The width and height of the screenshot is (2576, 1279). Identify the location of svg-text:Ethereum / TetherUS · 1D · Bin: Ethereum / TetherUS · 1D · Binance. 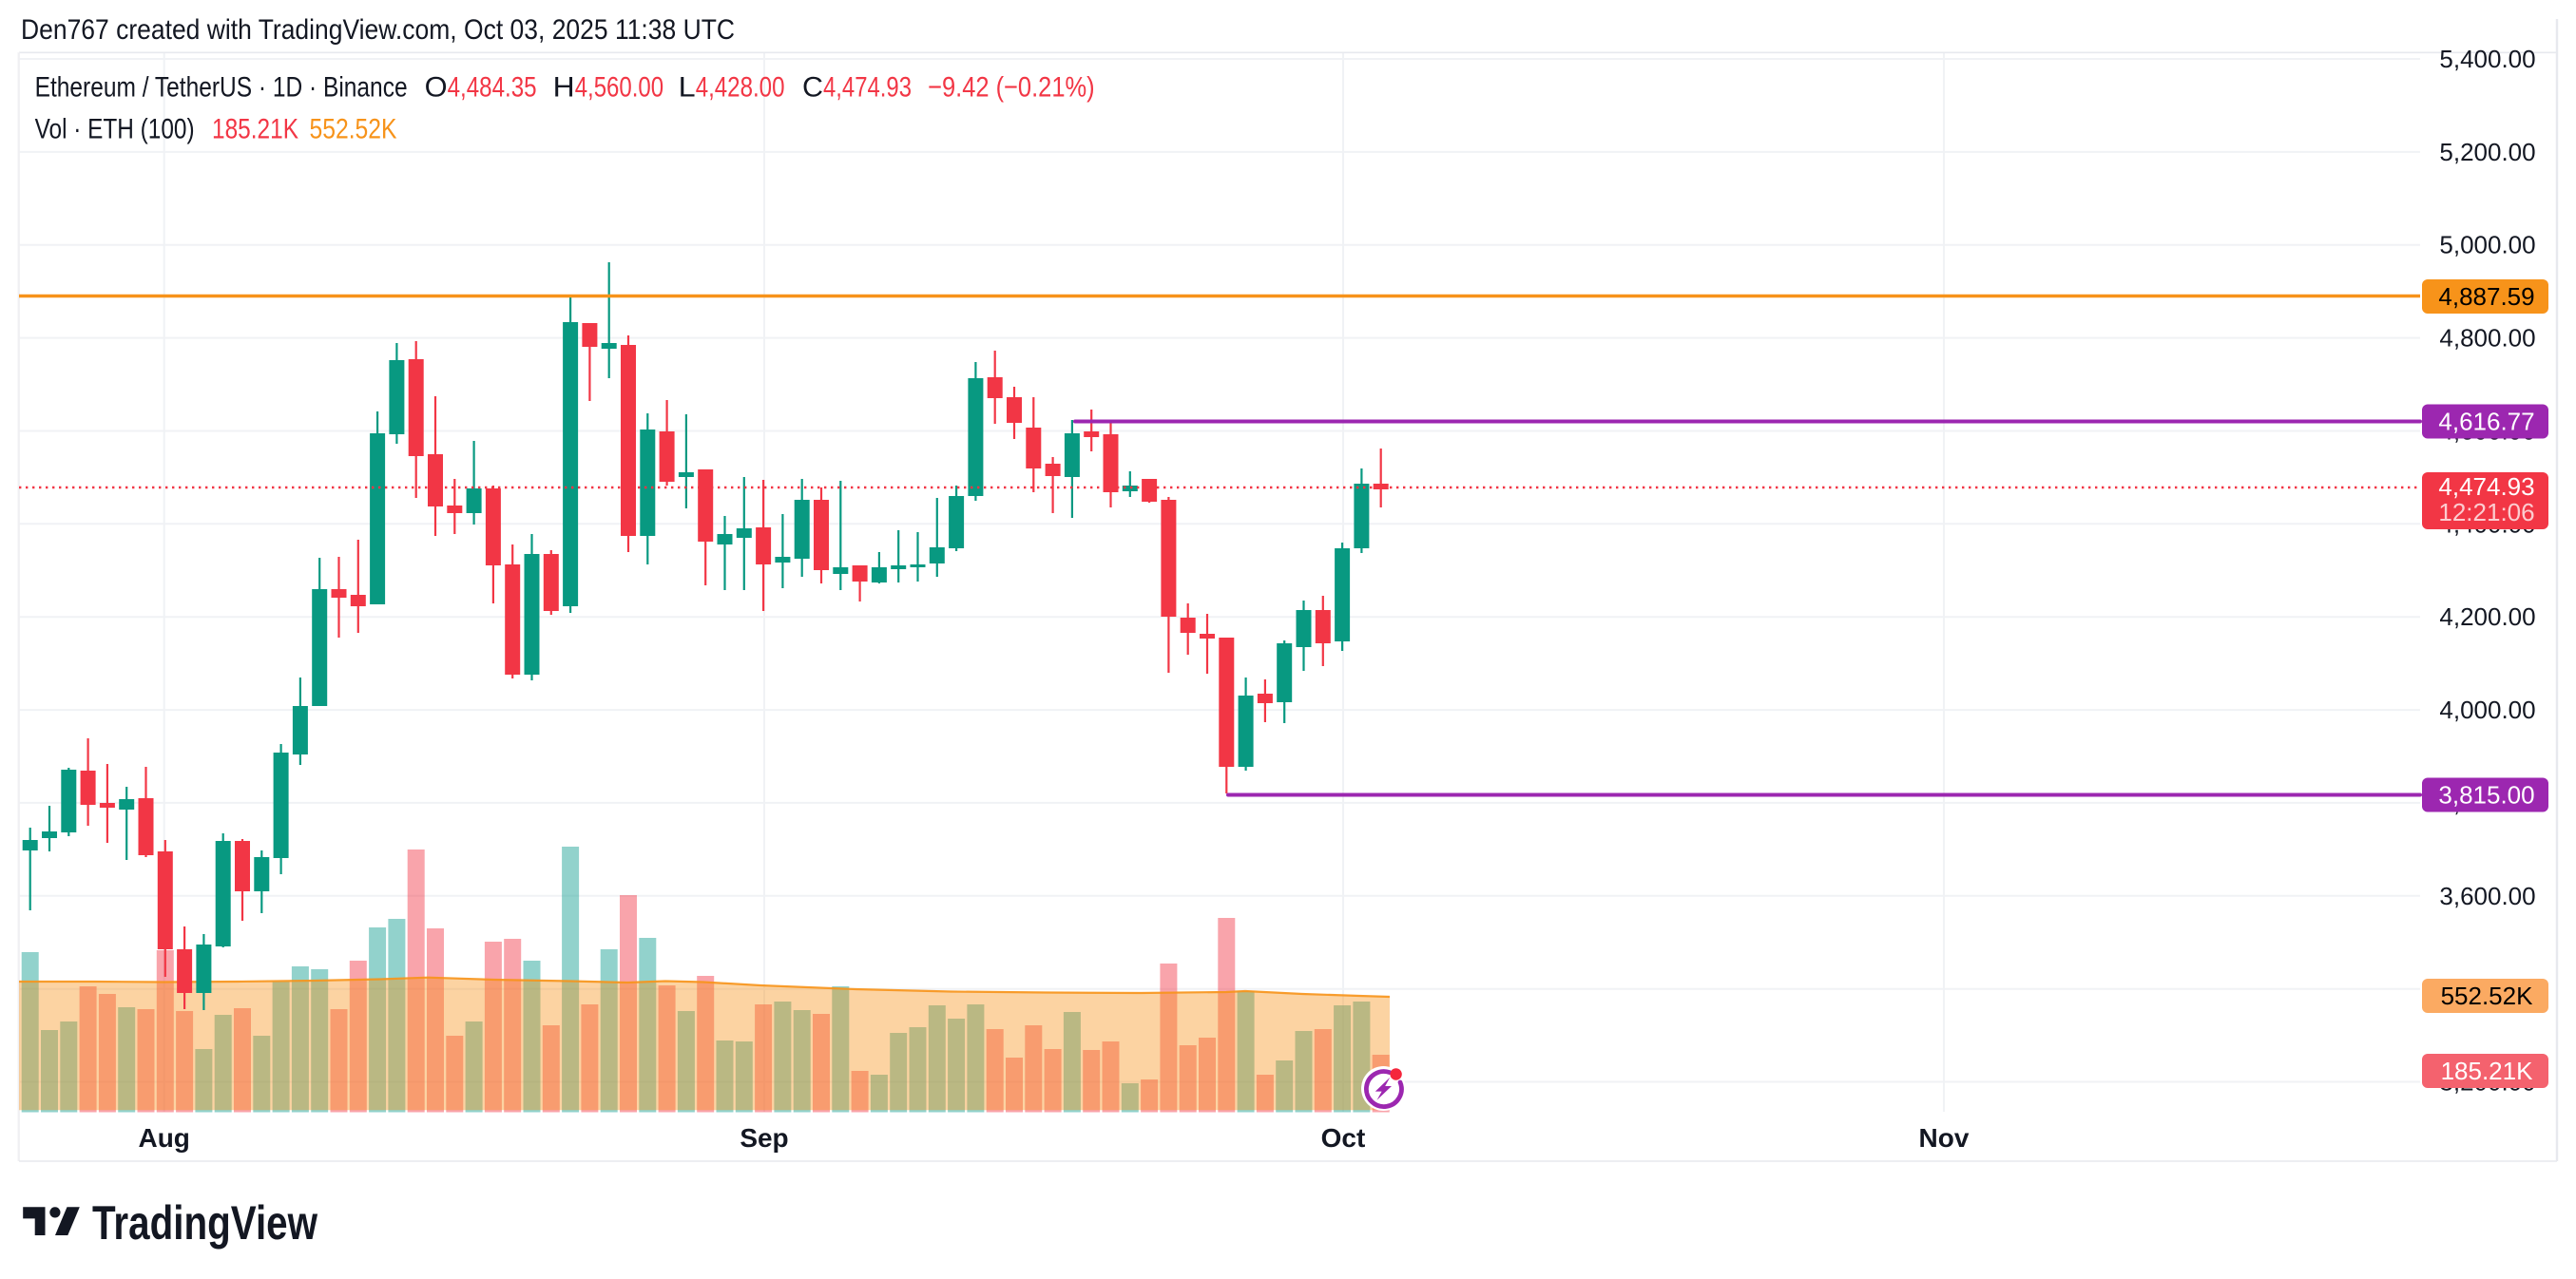
(221, 87).